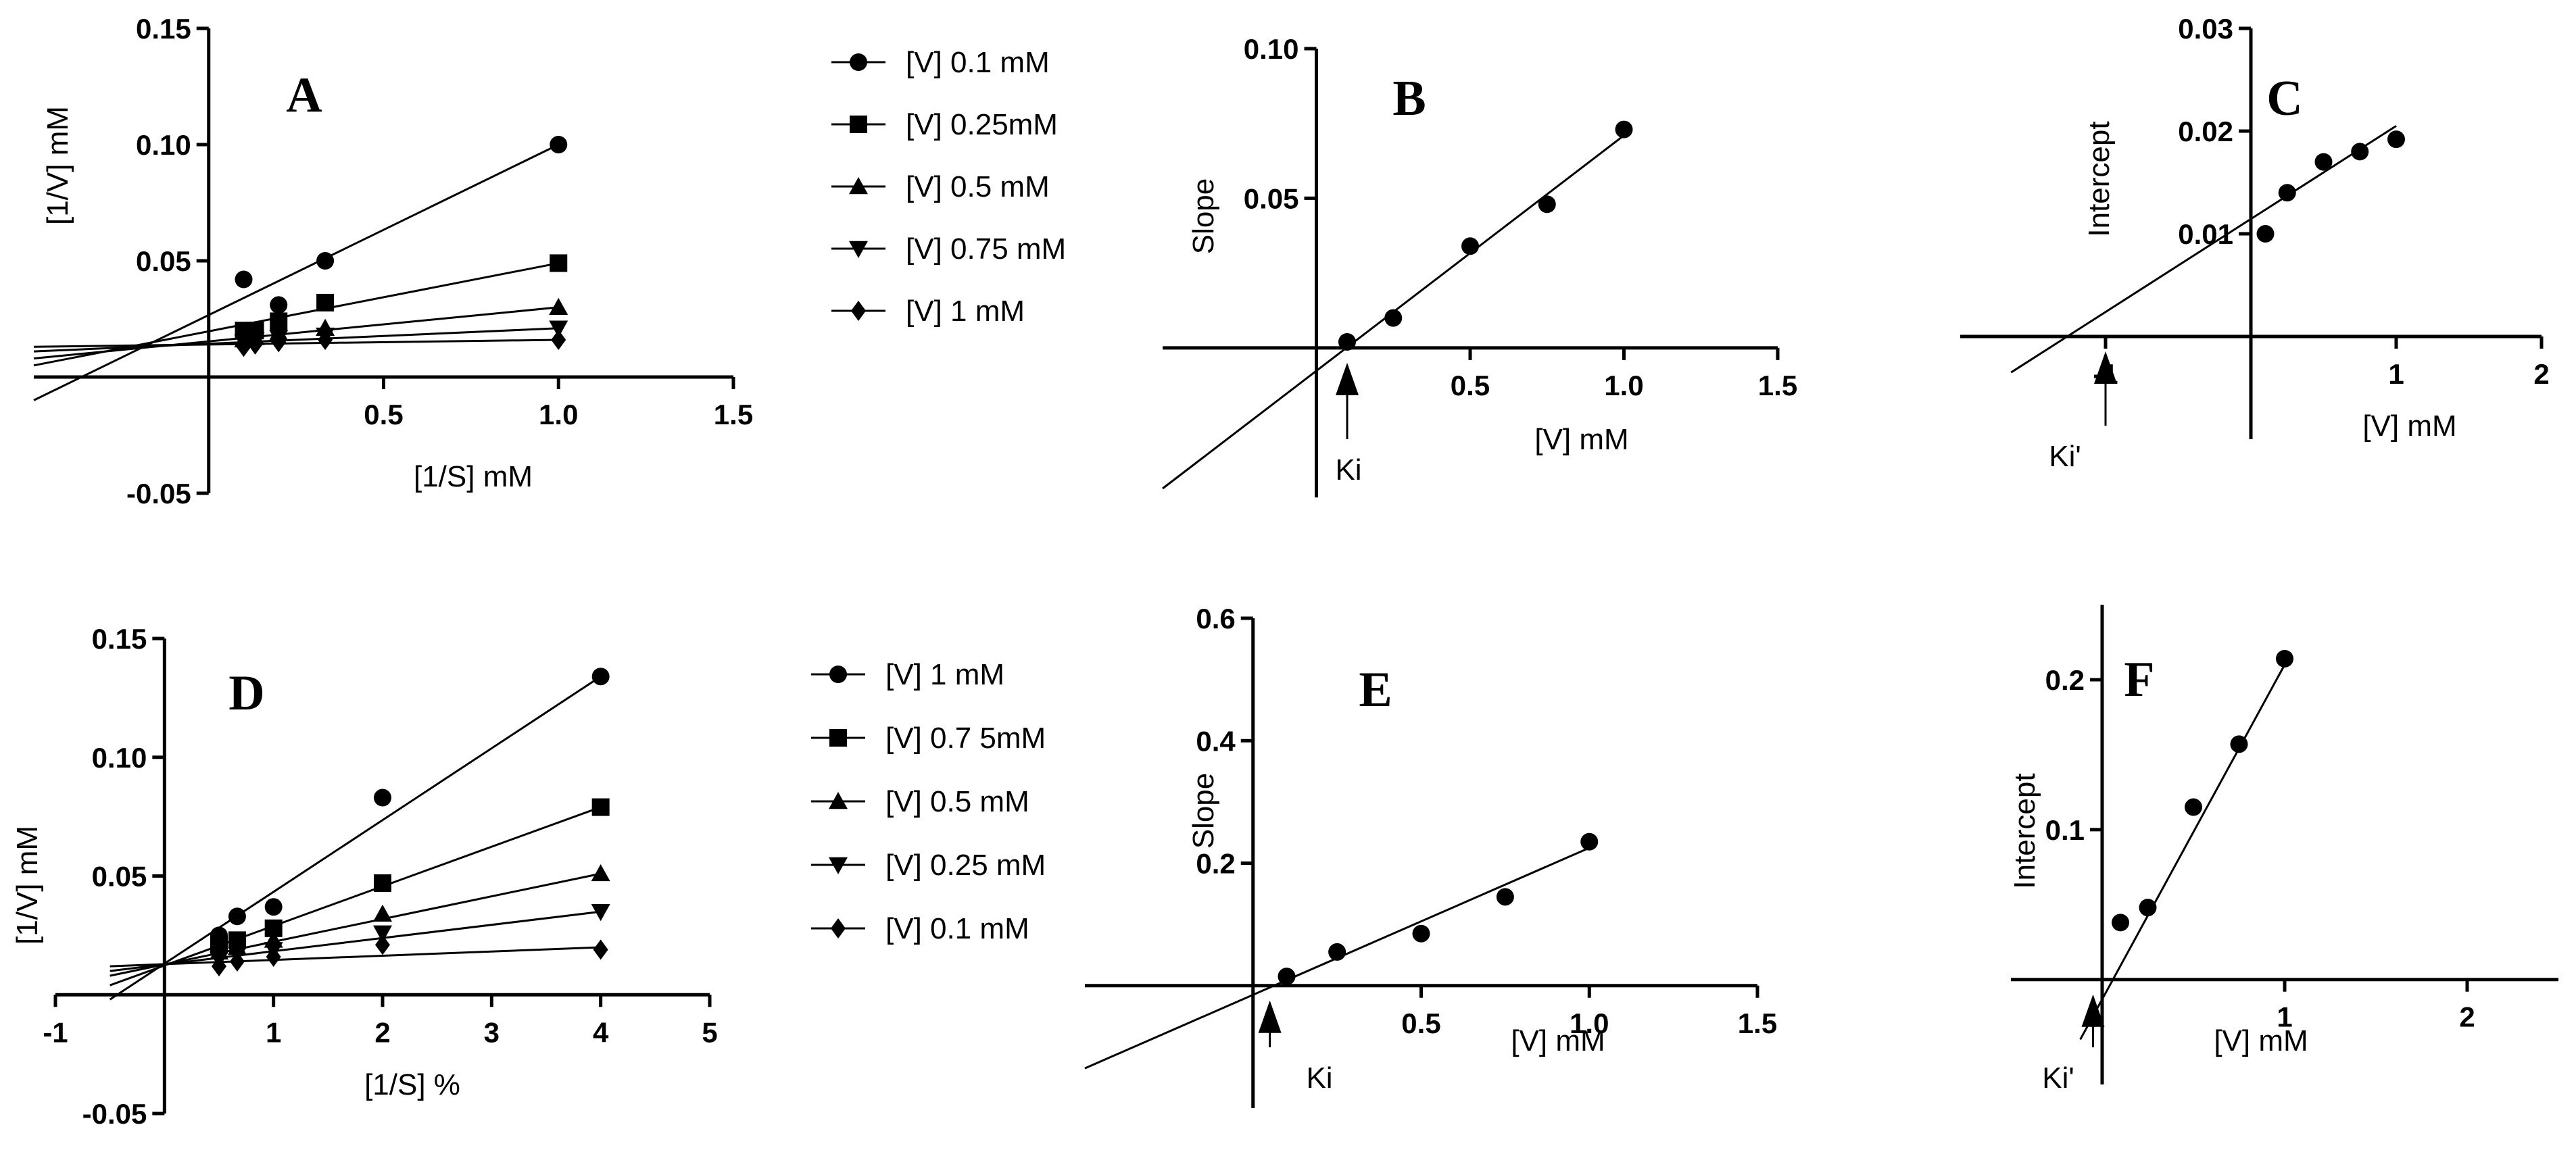  Describe the element at coordinates (1430, 855) in the screenshot. I see `panel-e: 0.5 1.0 1.5 0.2 0.4 0.6 [V] mM Slope E Ki` at that location.